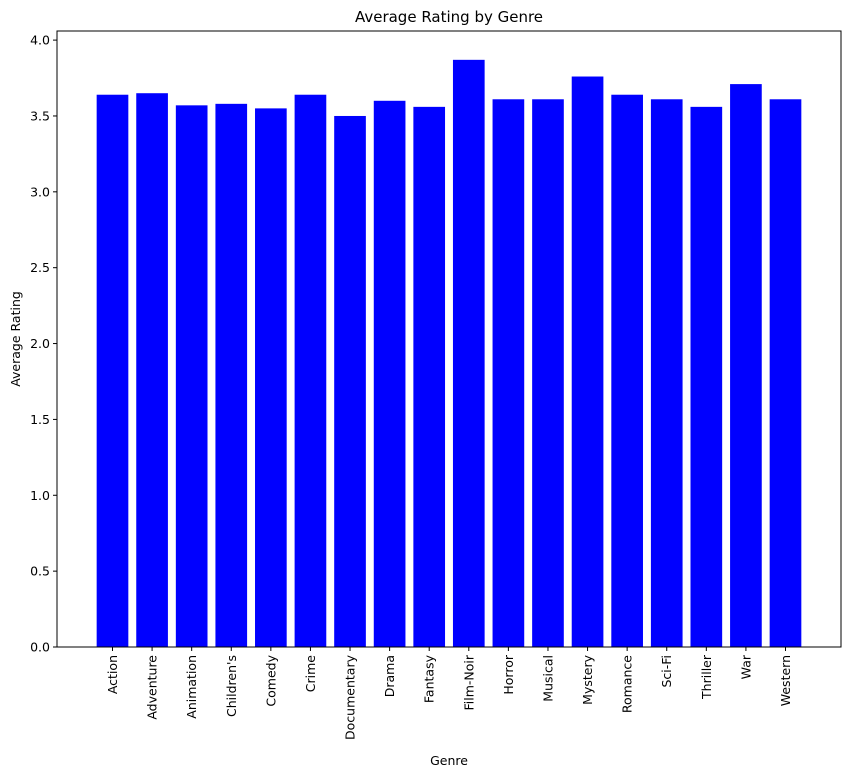 This screenshot has height=780, width=846. What do you see at coordinates (389, 676) in the screenshot?
I see `x-tick-label: Drama` at bounding box center [389, 676].